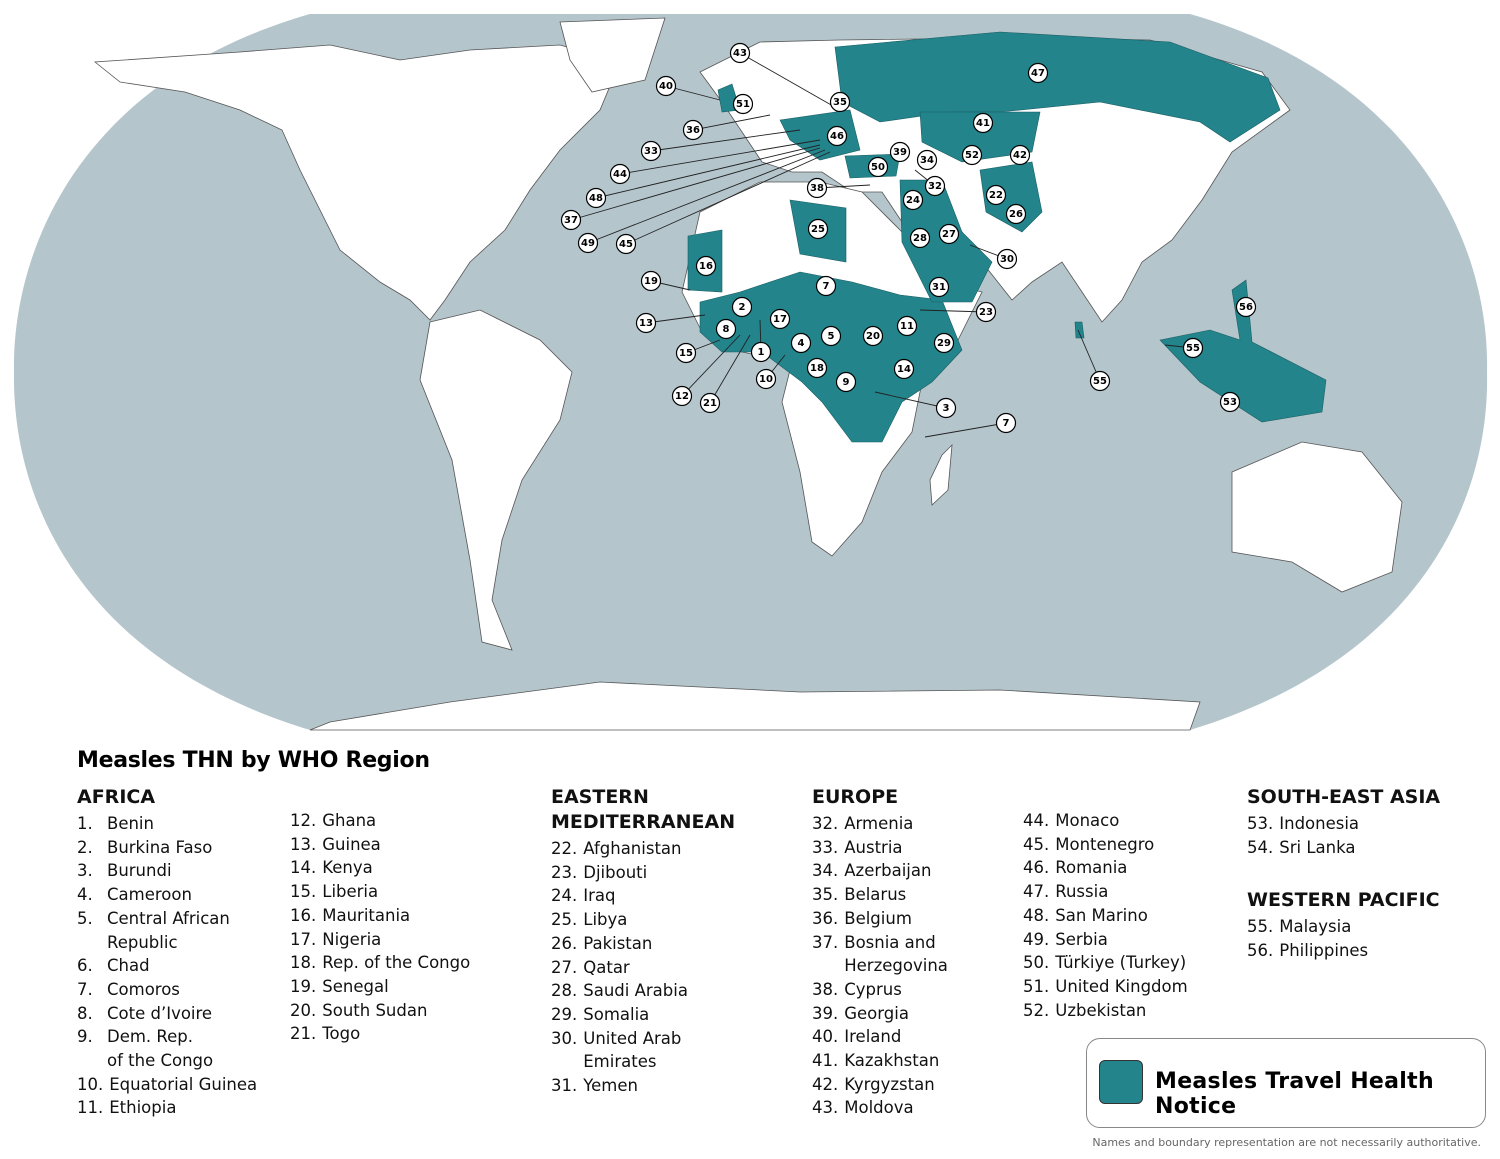  What do you see at coordinates (825, 942) in the screenshot?
I see `country-number: 37.` at bounding box center [825, 942].